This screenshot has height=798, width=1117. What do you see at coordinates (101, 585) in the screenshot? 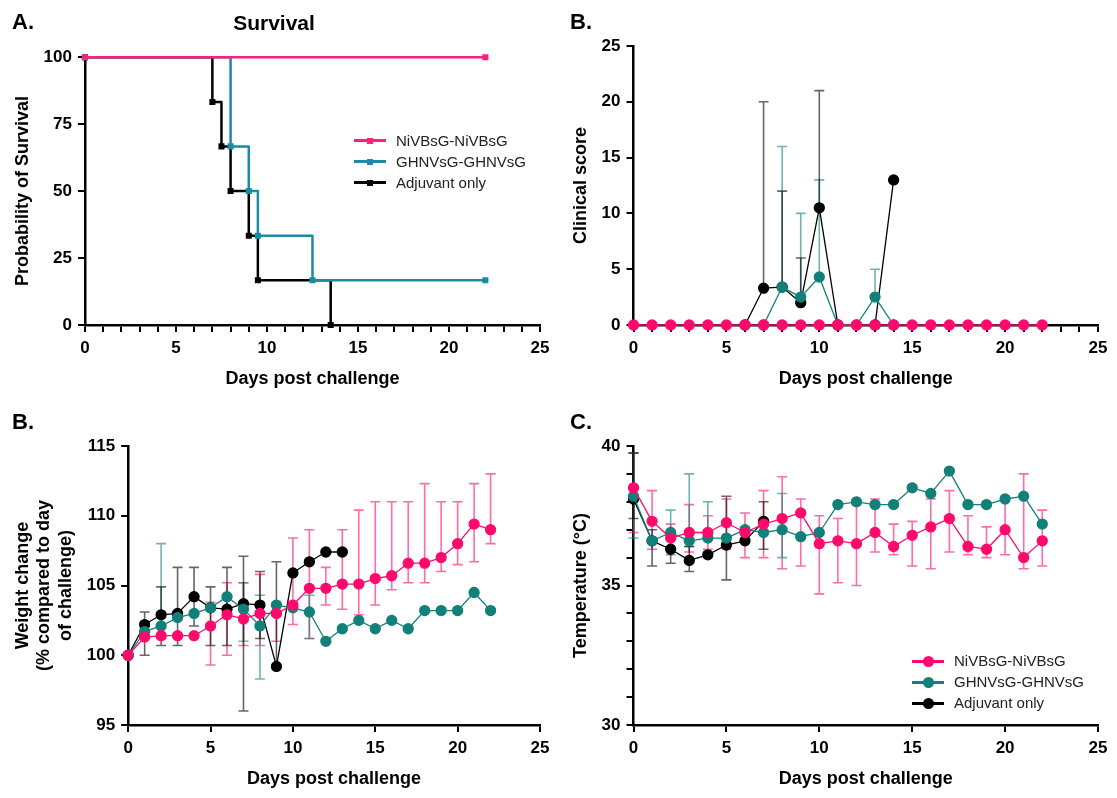
I see `y-tick-label: 105` at bounding box center [101, 585].